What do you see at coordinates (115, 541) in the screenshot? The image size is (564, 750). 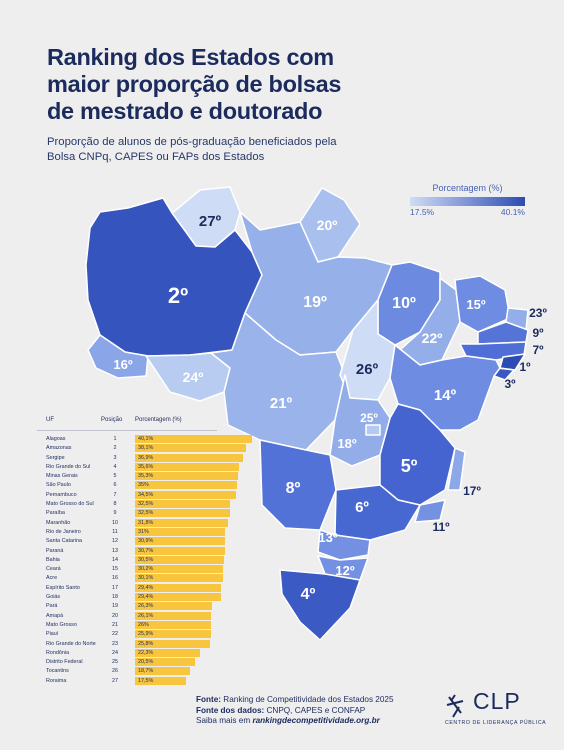 I see `row-position: 12` at bounding box center [115, 541].